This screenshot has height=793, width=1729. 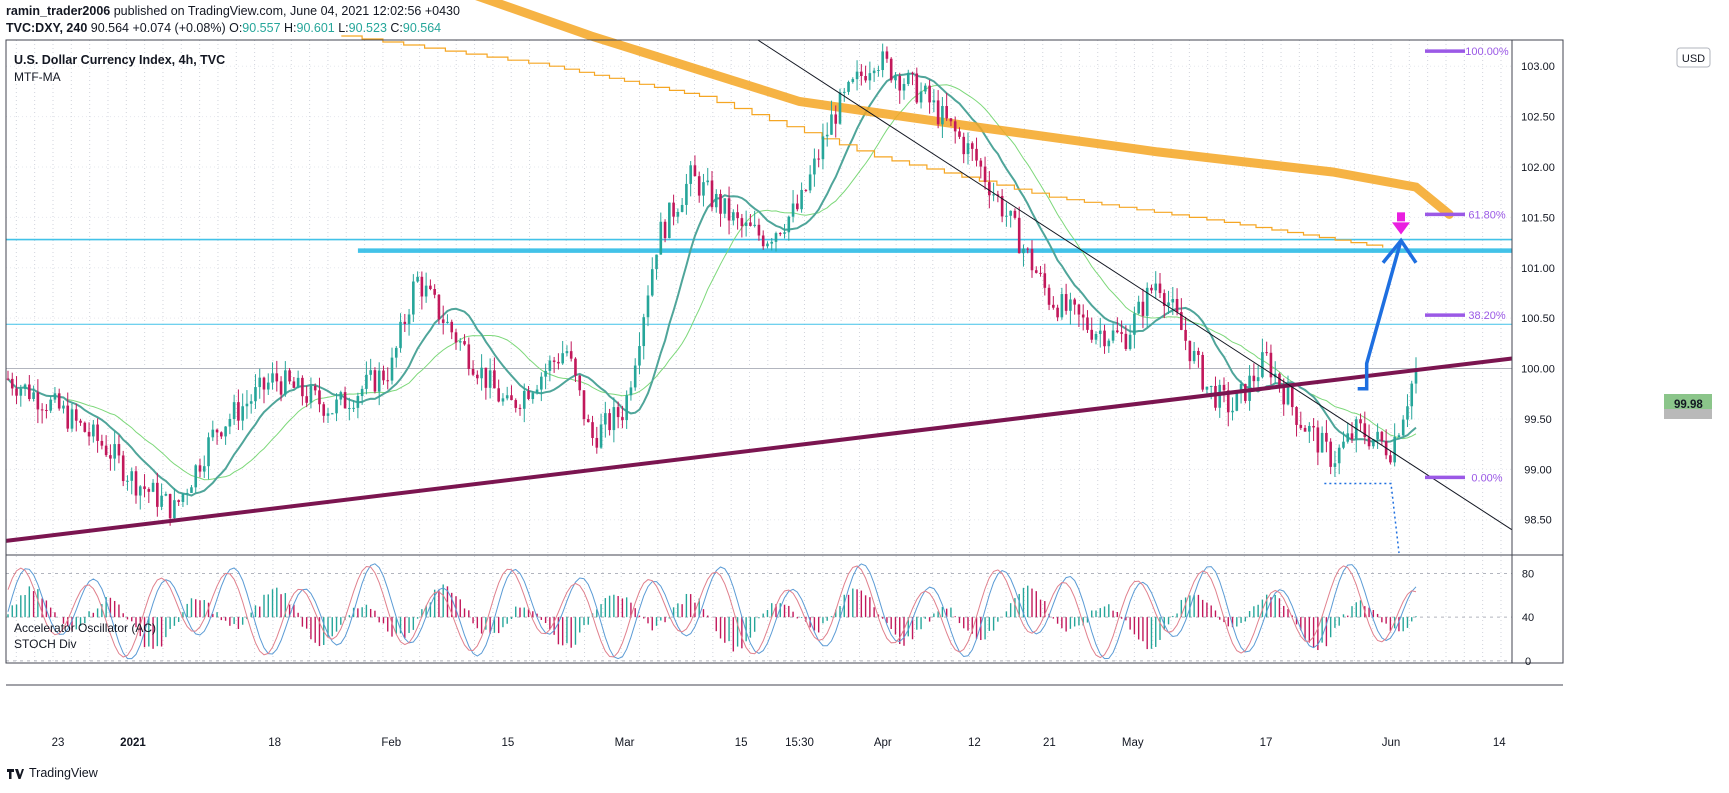 I want to click on time-tick-label: 15:30, so click(x=799, y=743).